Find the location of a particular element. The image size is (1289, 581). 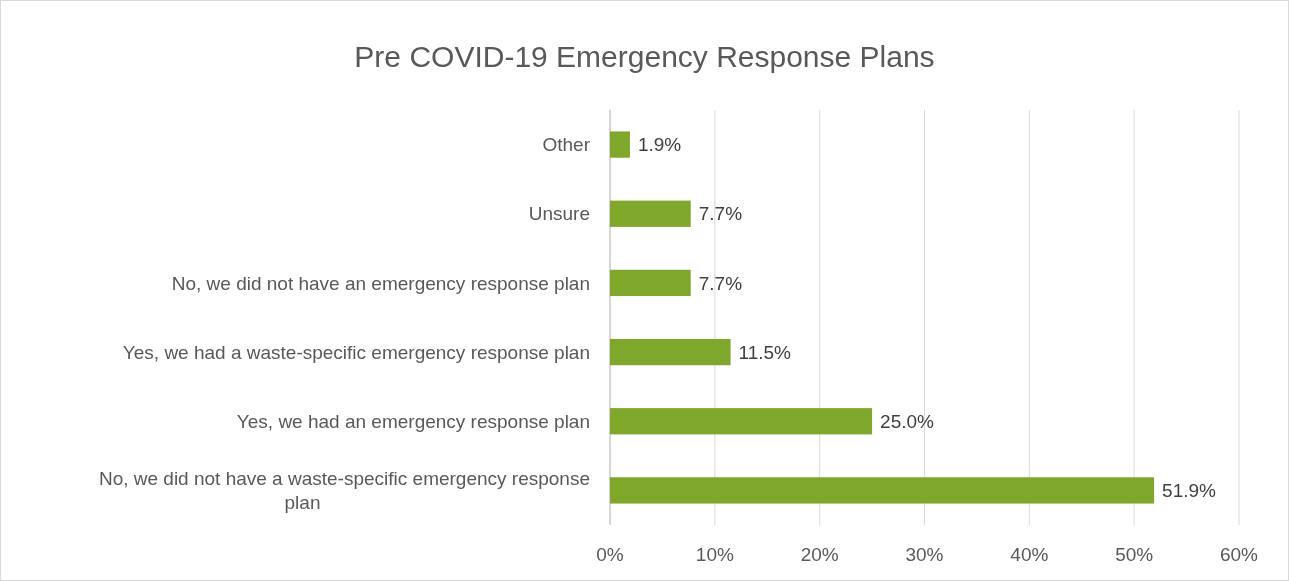

y-tick-label: Other is located at coordinates (566, 145).